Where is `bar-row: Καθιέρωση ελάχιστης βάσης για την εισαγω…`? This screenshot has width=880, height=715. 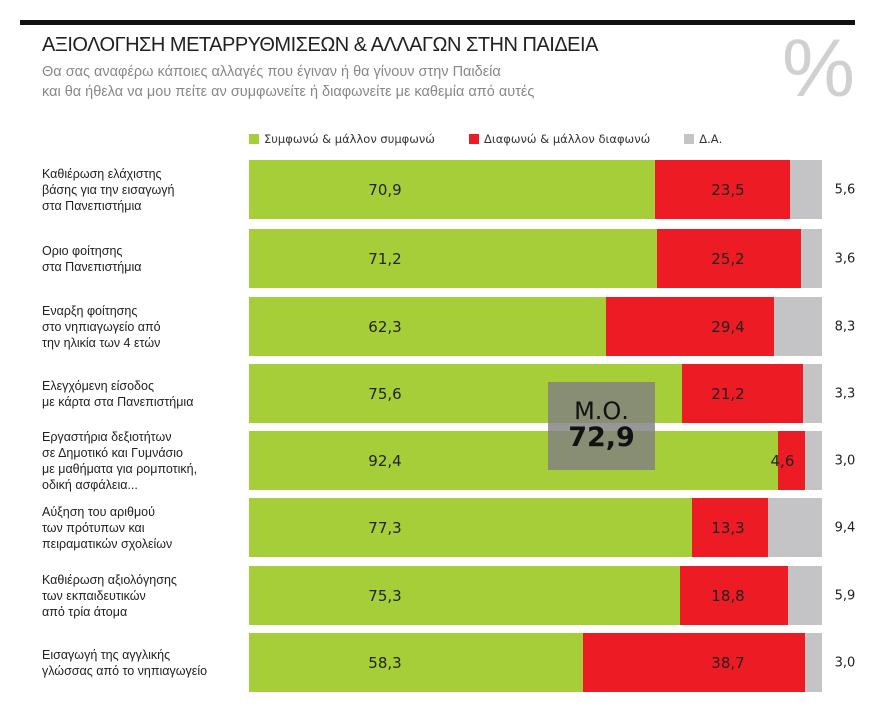 bar-row: Καθιέρωση ελάχιστης βάσης για την εισαγω… is located at coordinates (440, 189).